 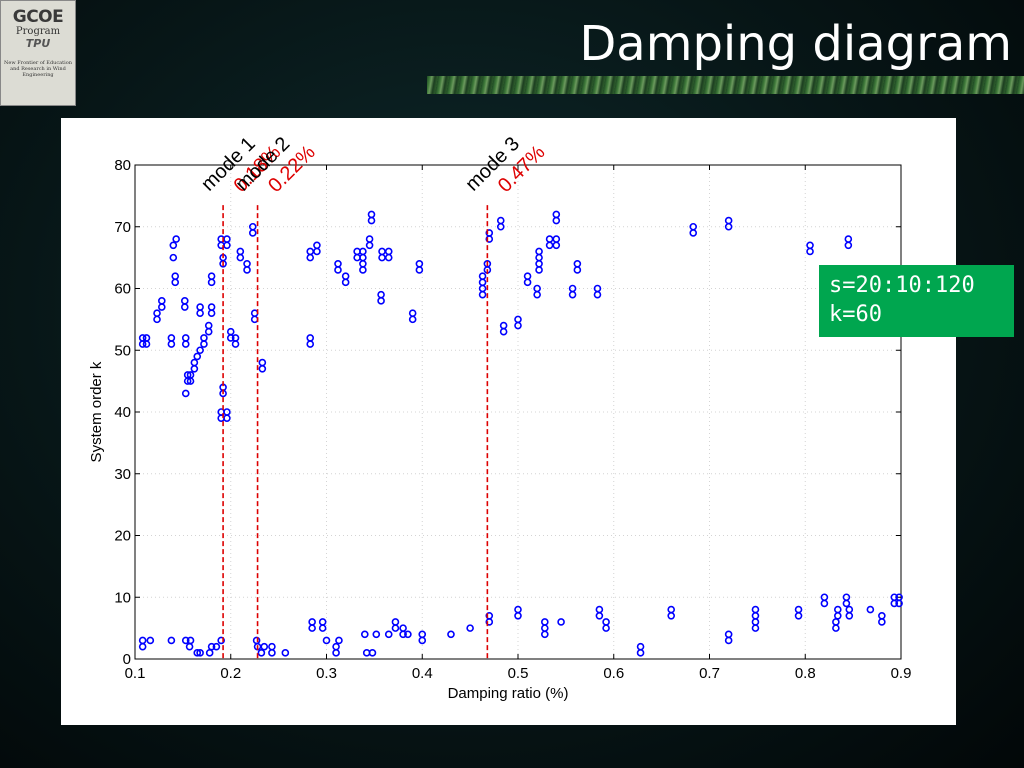 I want to click on x-tick-label: 0.6, so click(x=613, y=673).